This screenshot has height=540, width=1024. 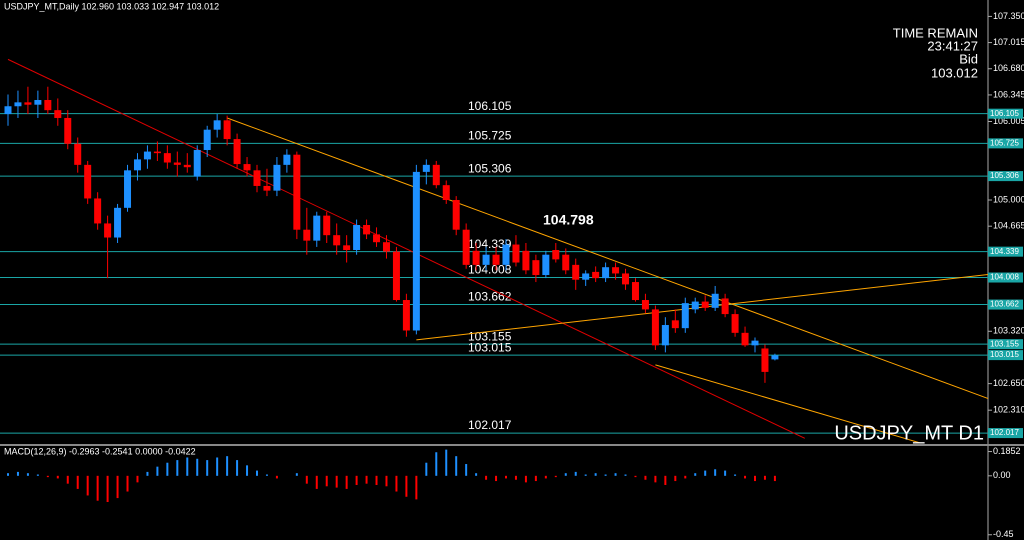 I want to click on level-tag-label: 104.008, so click(x=1004, y=277).